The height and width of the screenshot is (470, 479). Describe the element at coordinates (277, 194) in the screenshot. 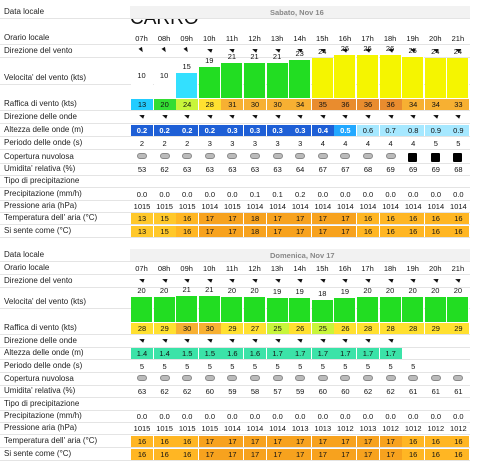

I see `precipitation: 0.1` at that location.